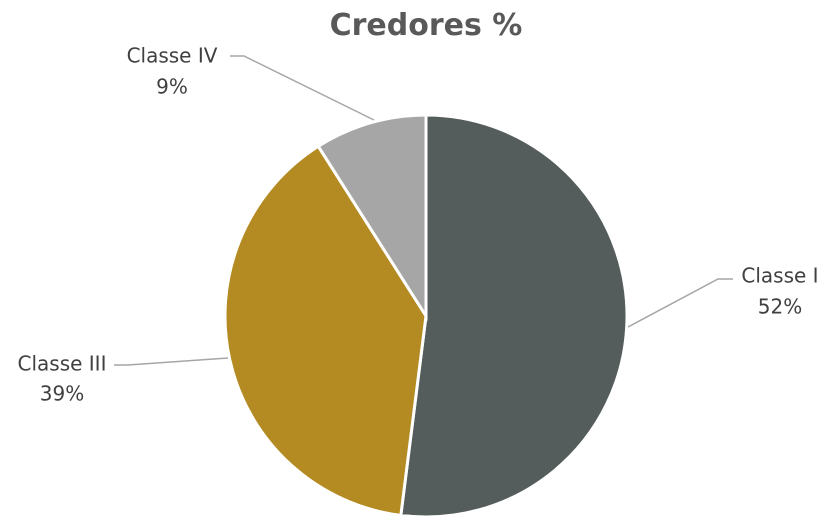 This screenshot has width=826, height=516. Describe the element at coordinates (680, 303) in the screenshot. I see `leader-line-classe-i` at that location.